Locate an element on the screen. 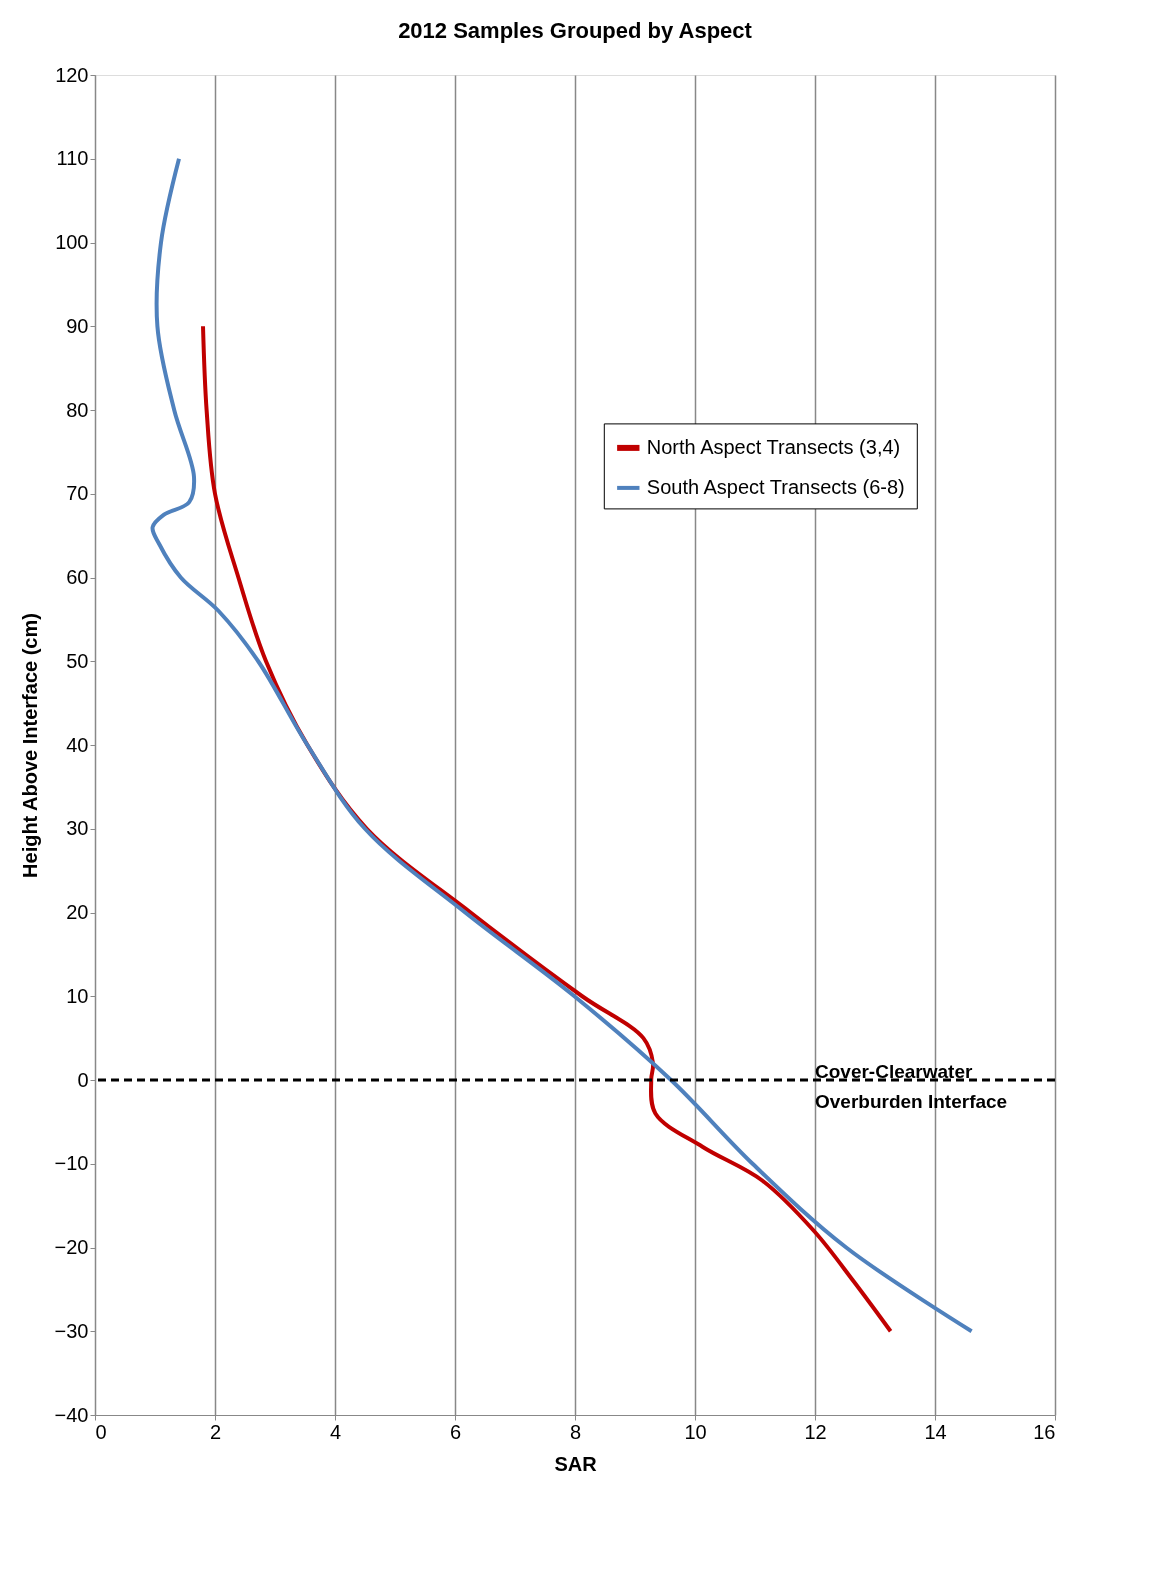 The width and height of the screenshot is (1167, 1590). x-axis-title: SAR is located at coordinates (576, 1463).